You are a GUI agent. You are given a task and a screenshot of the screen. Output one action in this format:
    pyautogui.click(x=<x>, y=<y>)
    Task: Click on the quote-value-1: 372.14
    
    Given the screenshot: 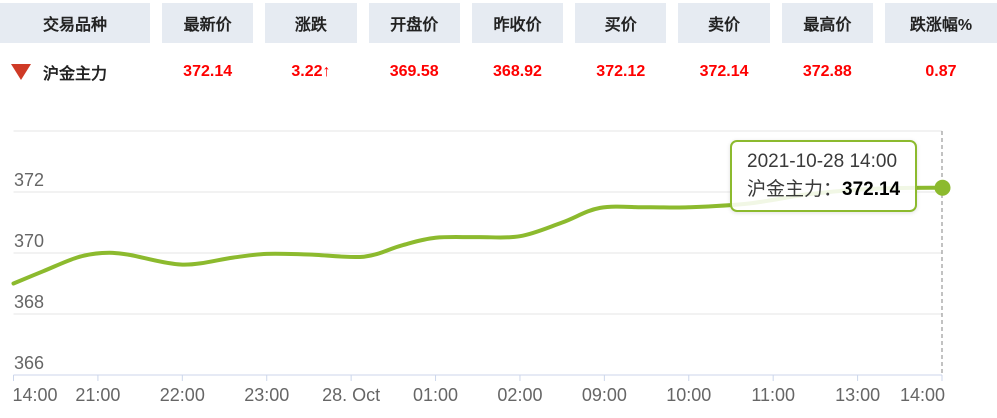 What is the action you would take?
    pyautogui.click(x=208, y=71)
    